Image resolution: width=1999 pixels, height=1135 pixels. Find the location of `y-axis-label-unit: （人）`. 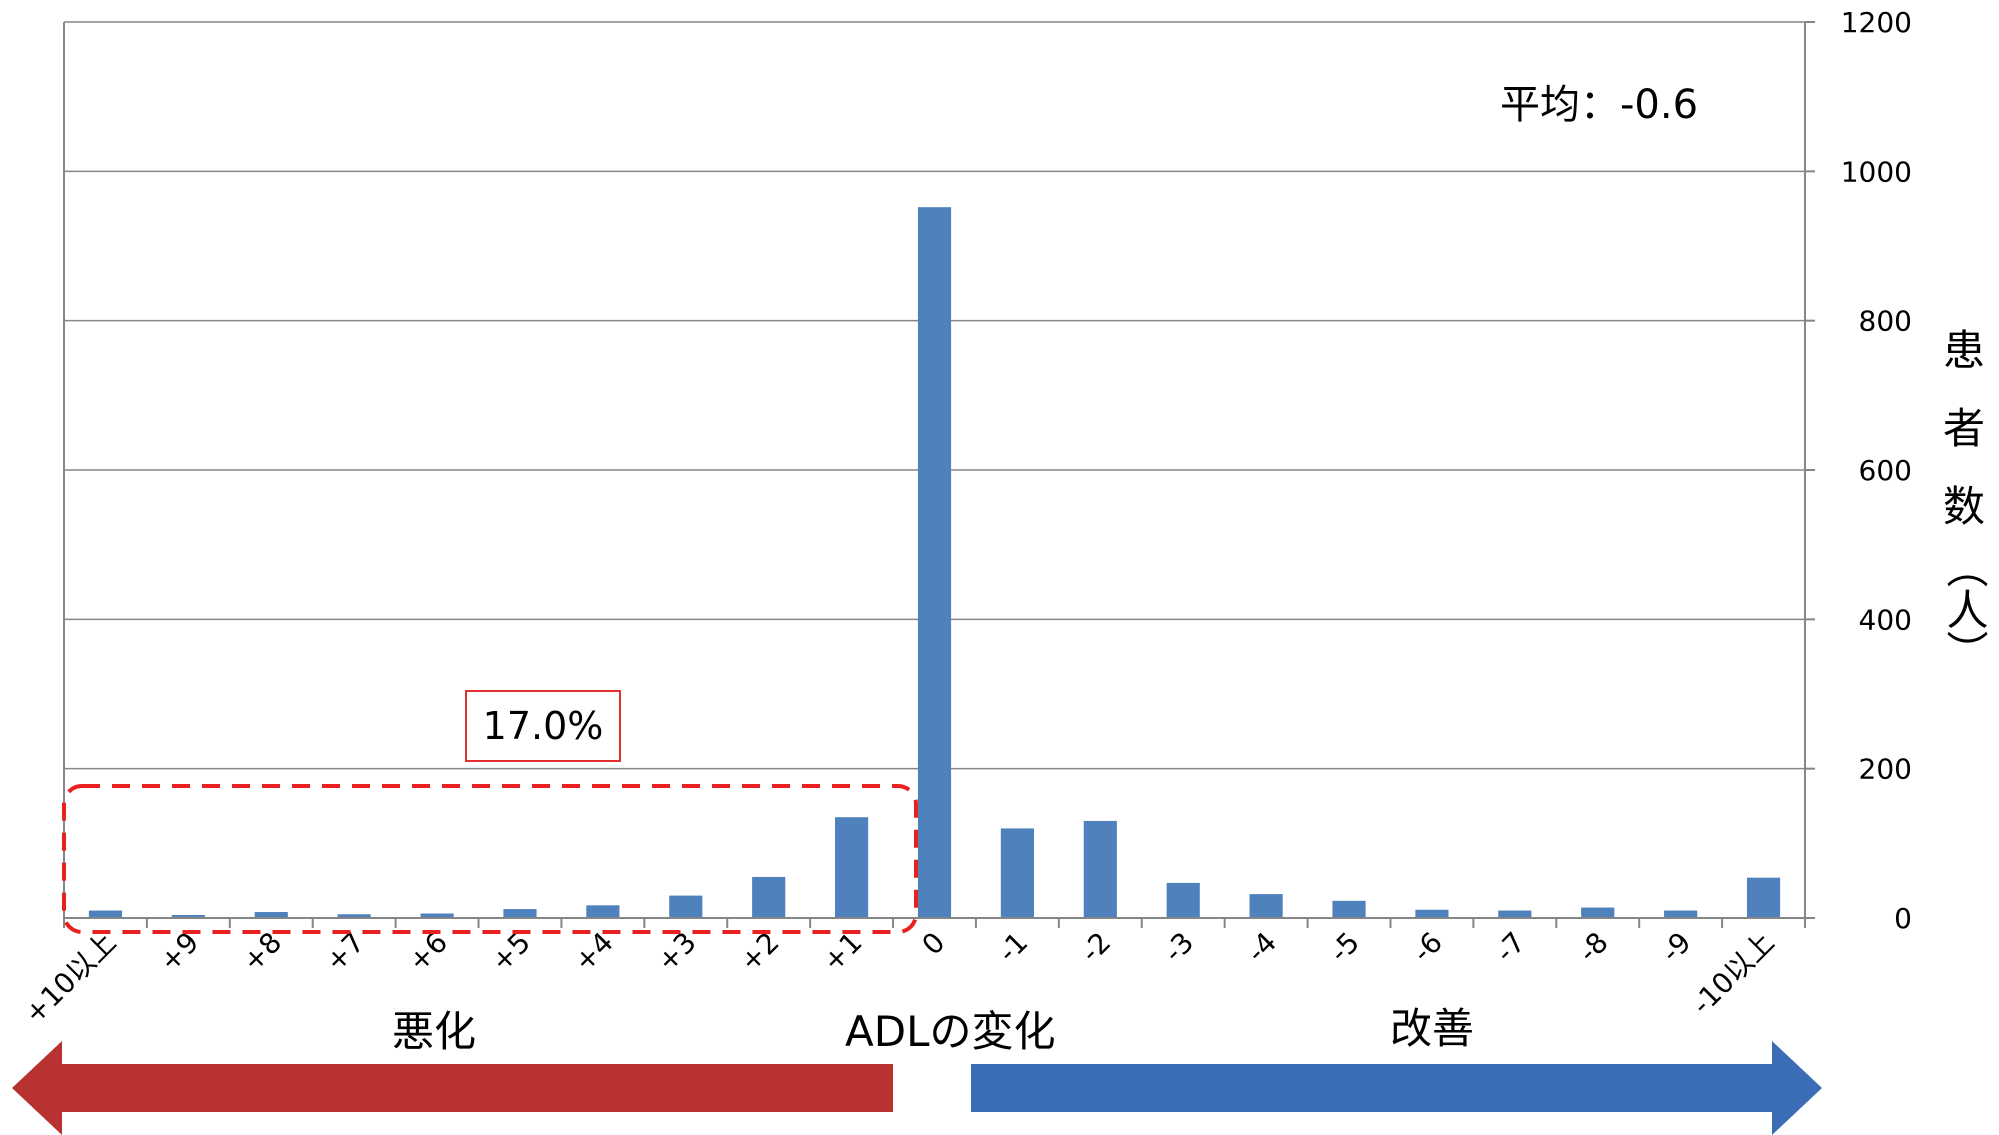

y-axis-label-unit: （人） is located at coordinates (1964, 609).